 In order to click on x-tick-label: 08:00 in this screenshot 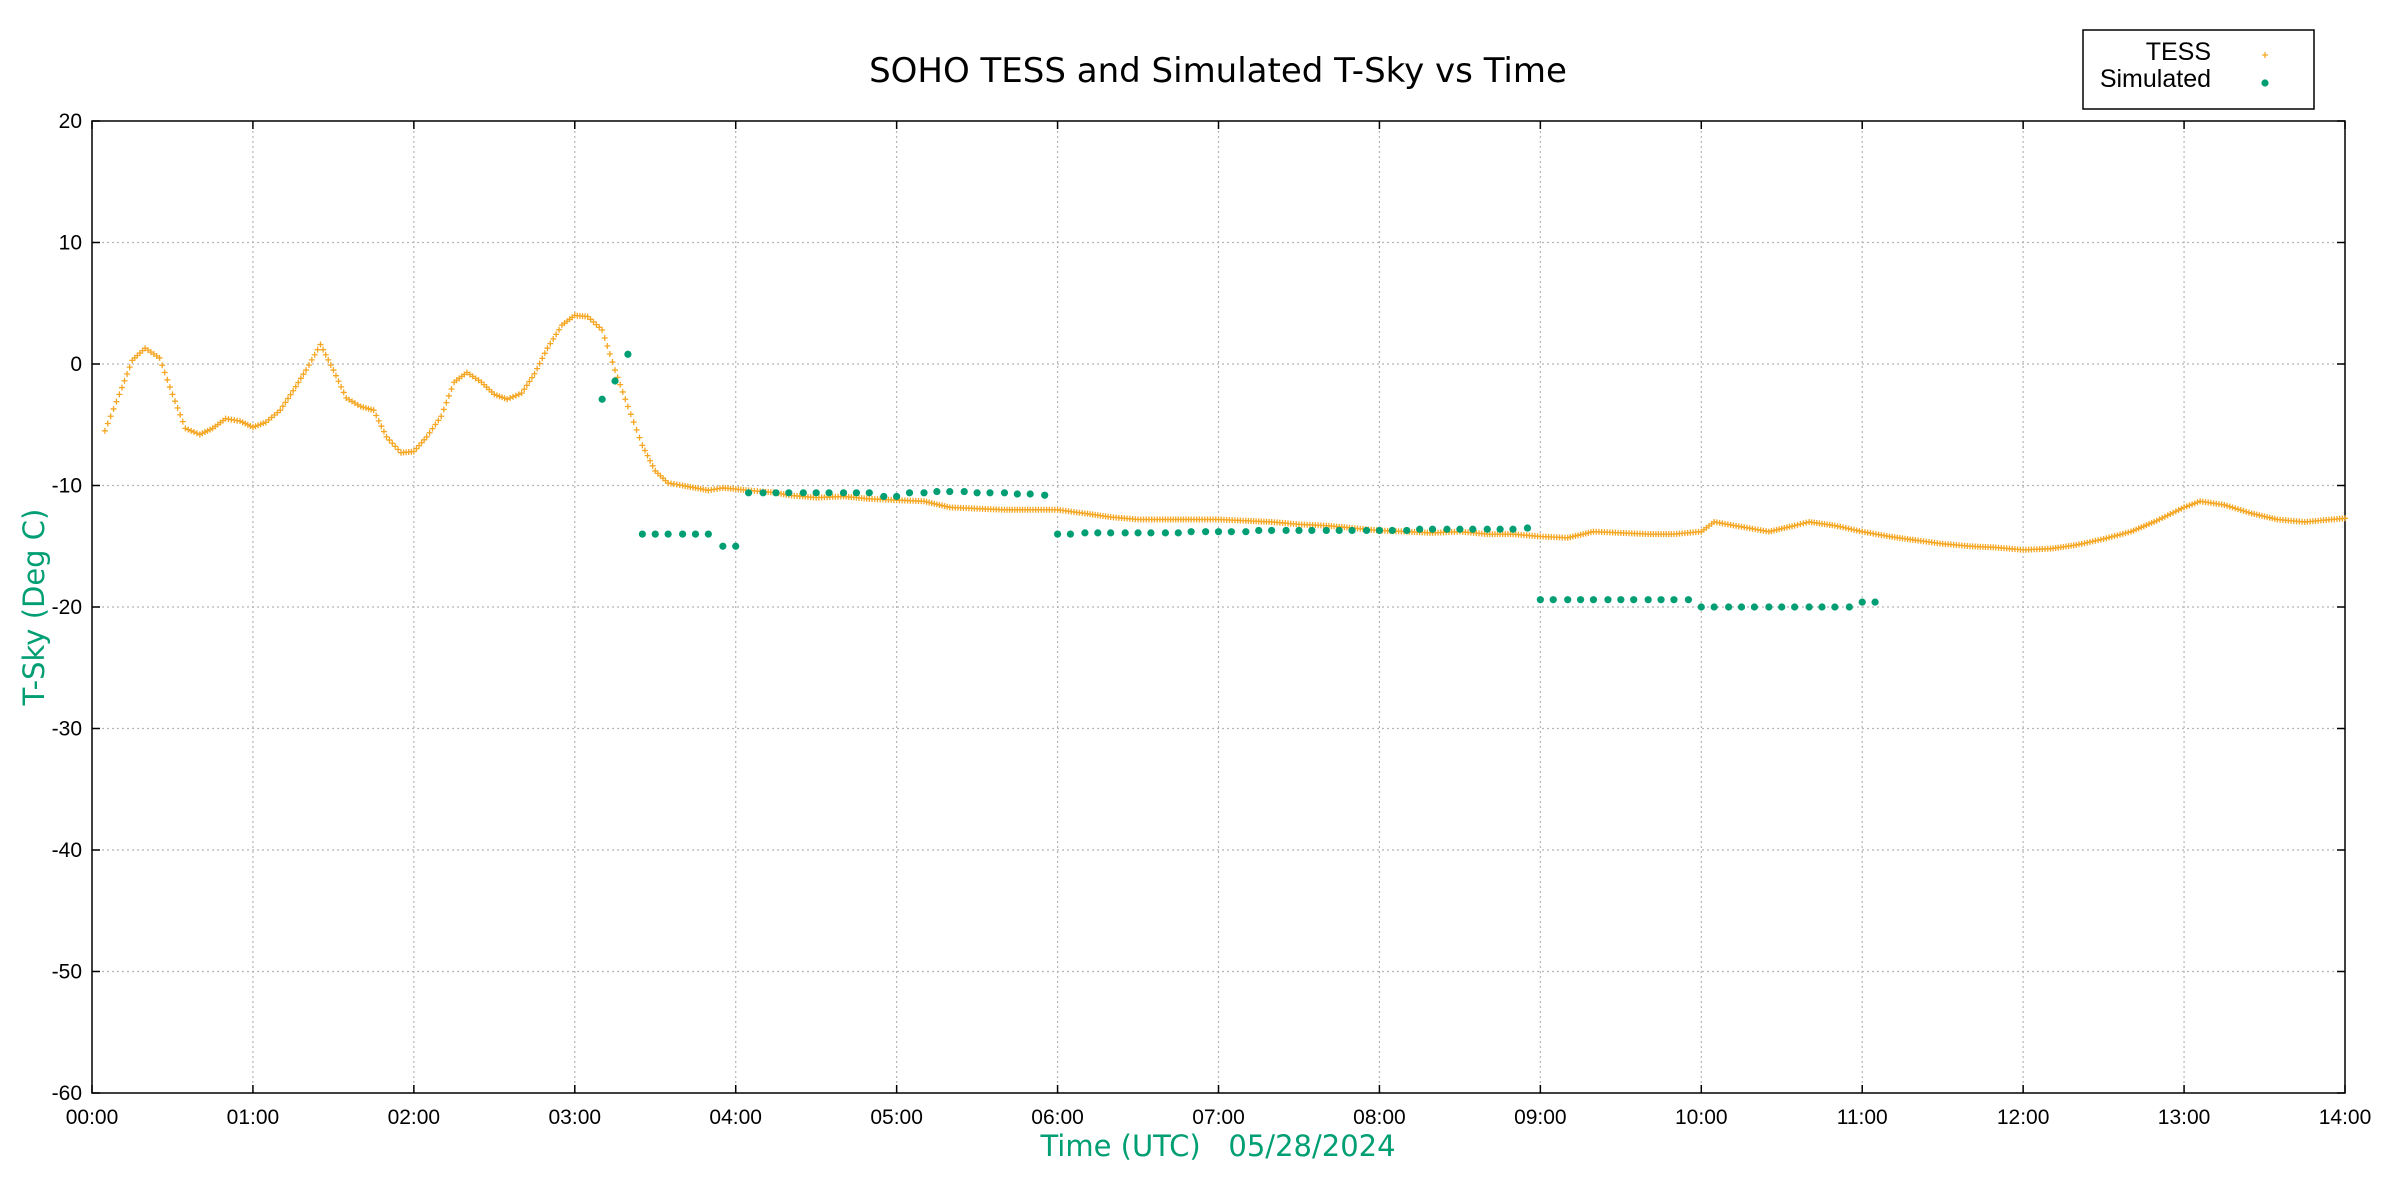, I will do `click(1379, 1117)`.